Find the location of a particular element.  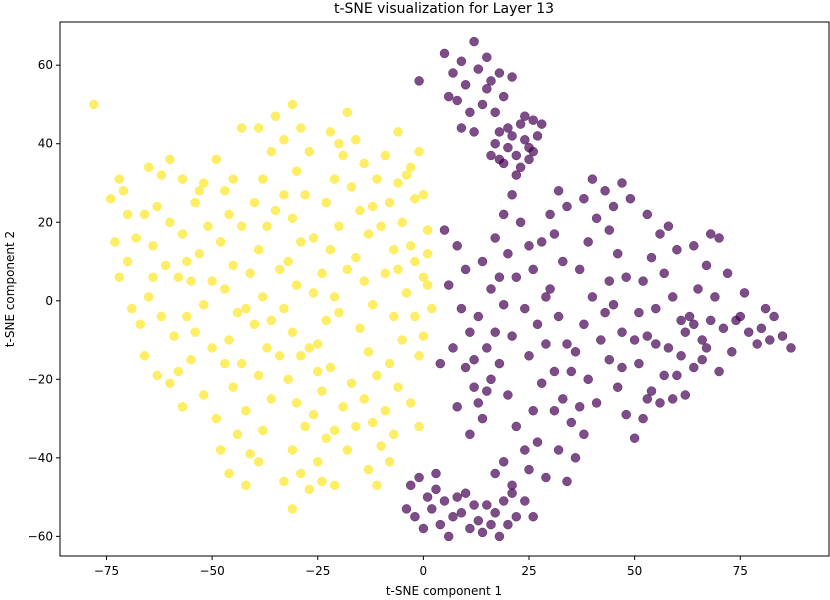

chart-title: t-SNE visualization for Layer 13 is located at coordinates (444, 9).